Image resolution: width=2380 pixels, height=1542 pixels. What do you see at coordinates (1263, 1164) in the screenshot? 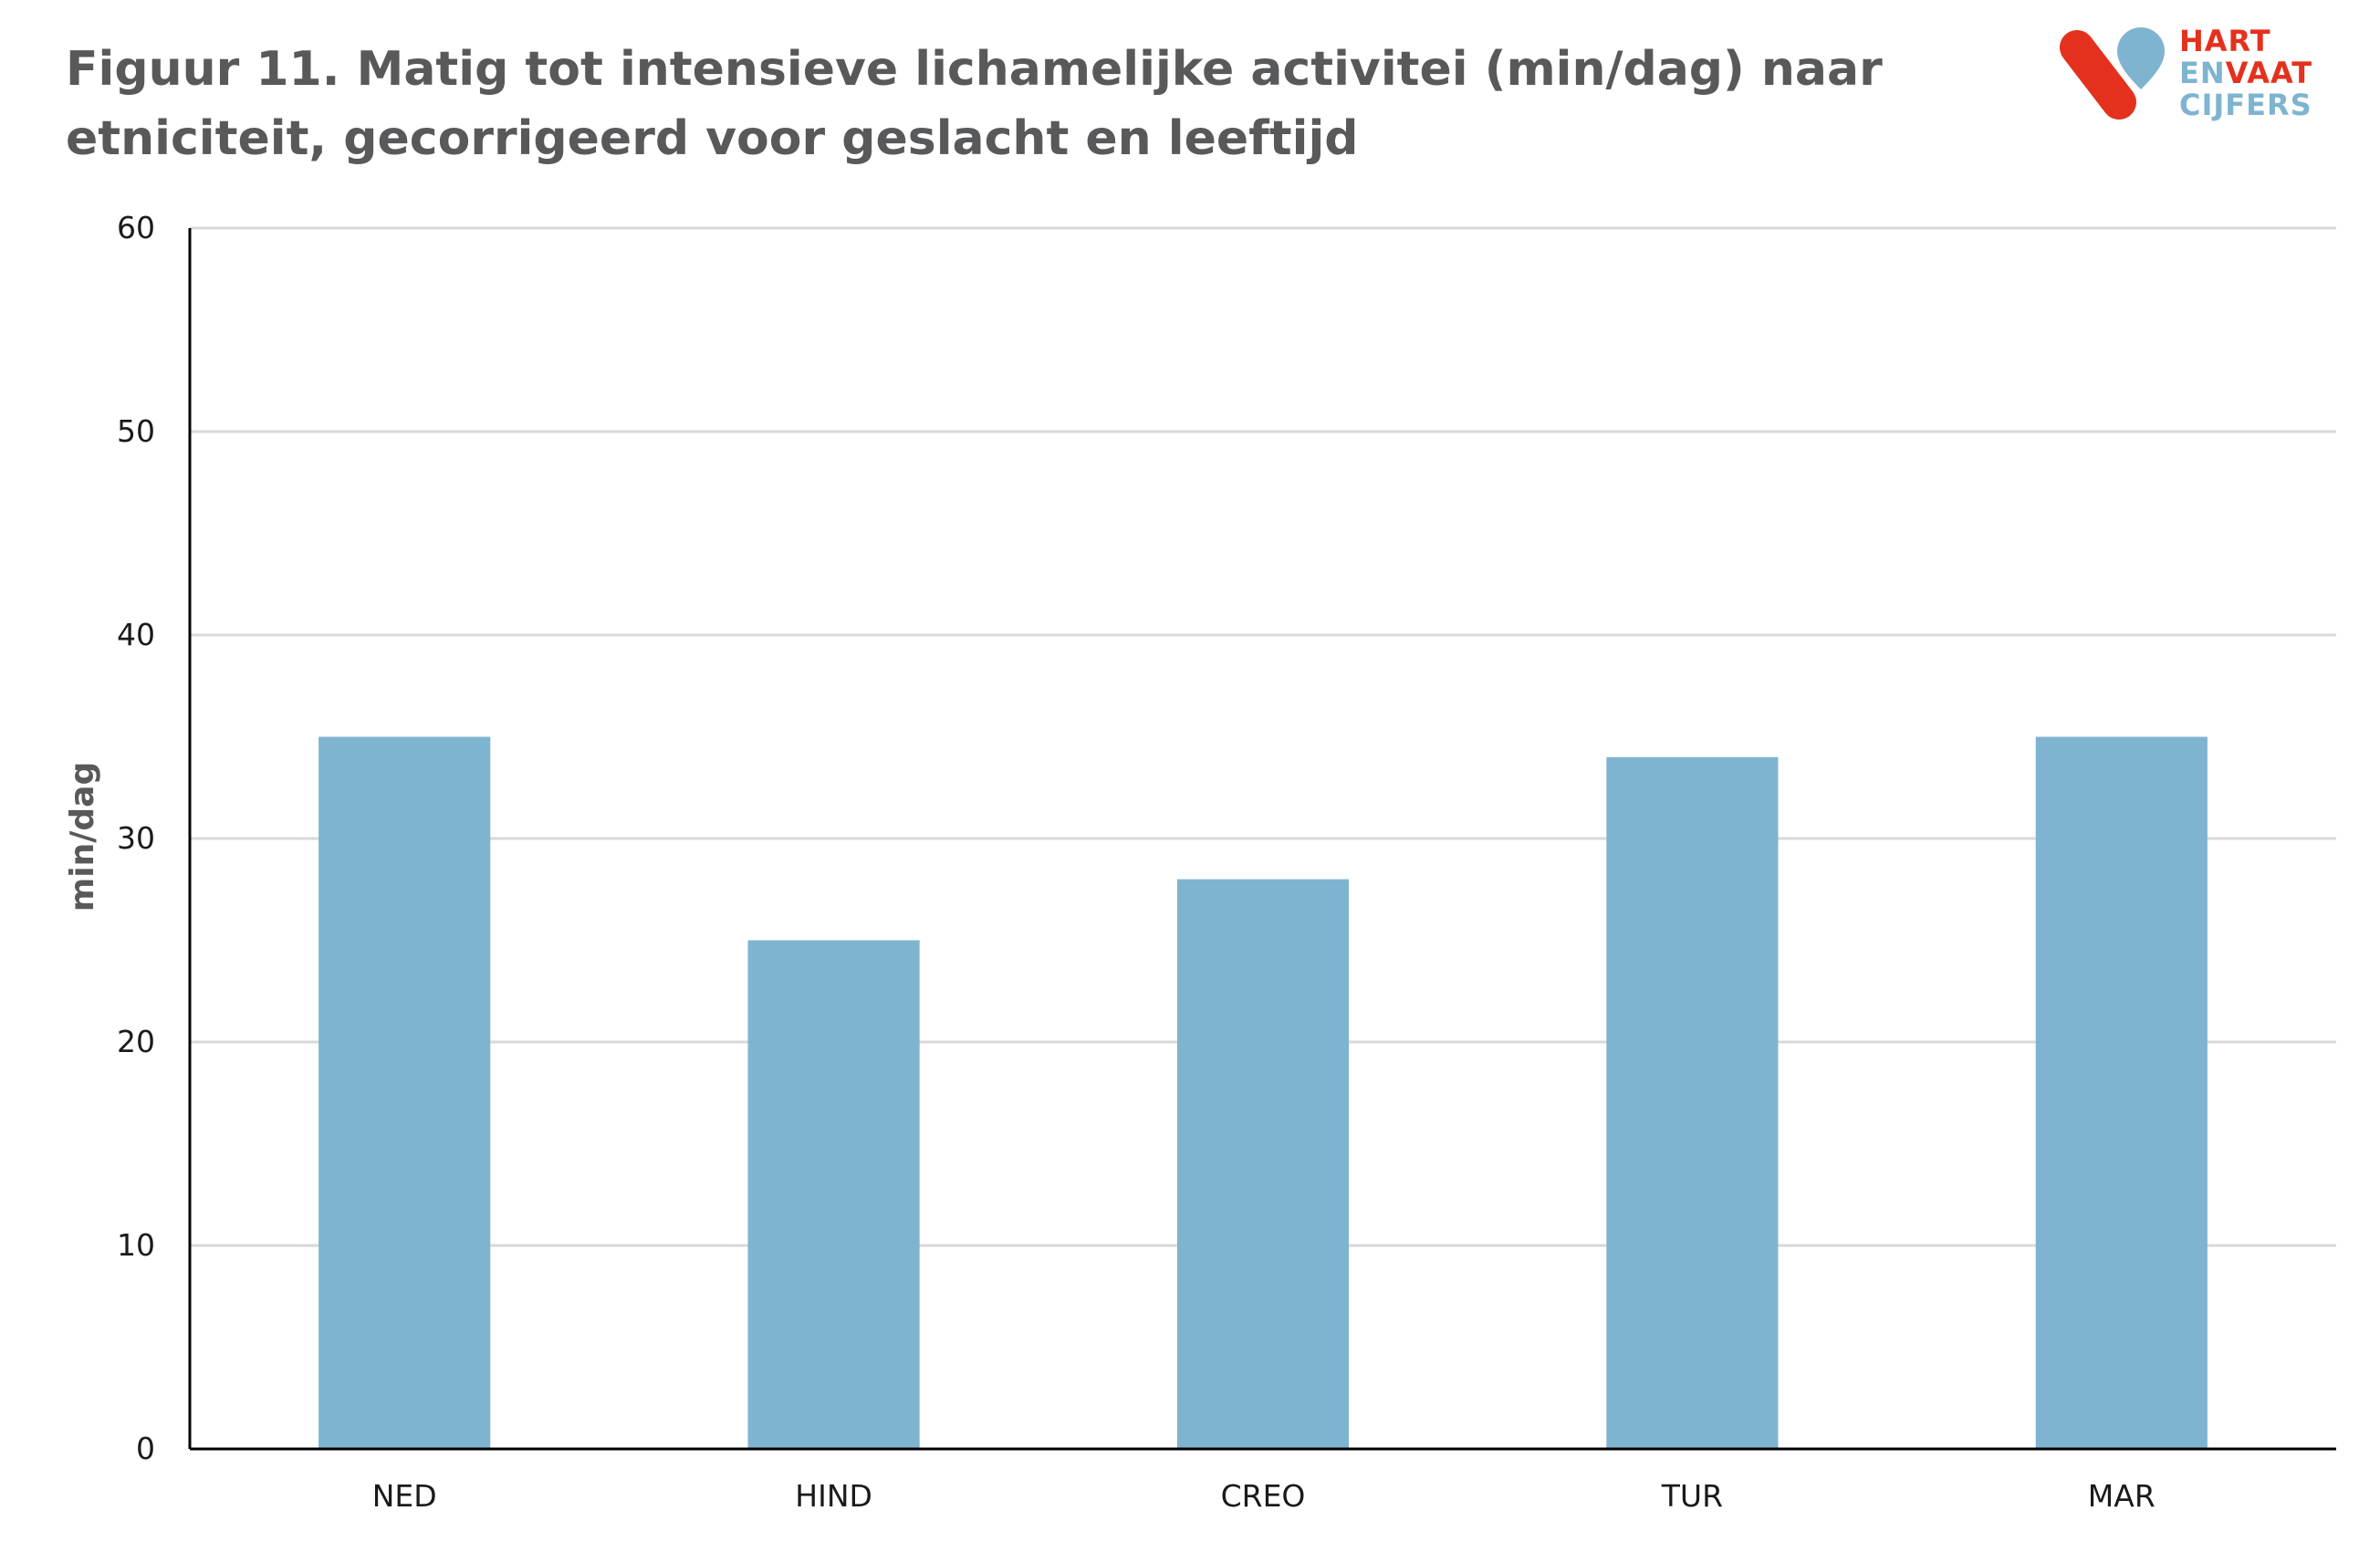
I see `bar-creo` at bounding box center [1263, 1164].